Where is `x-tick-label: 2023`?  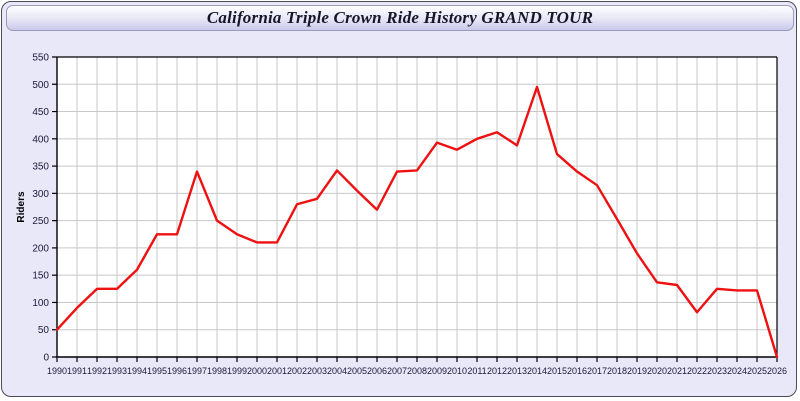
x-tick-label: 2023 is located at coordinates (717, 371).